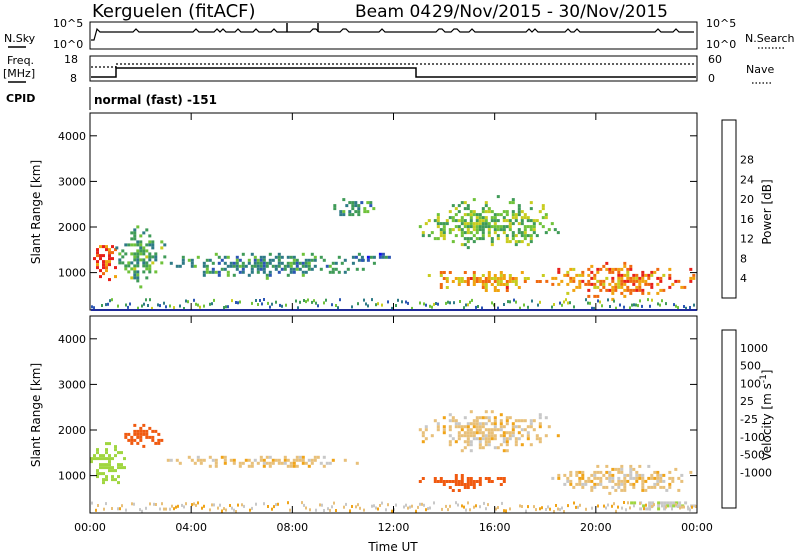  What do you see at coordinates (711, 78) in the screenshot?
I see `nave-tick-bottom: 0` at bounding box center [711, 78].